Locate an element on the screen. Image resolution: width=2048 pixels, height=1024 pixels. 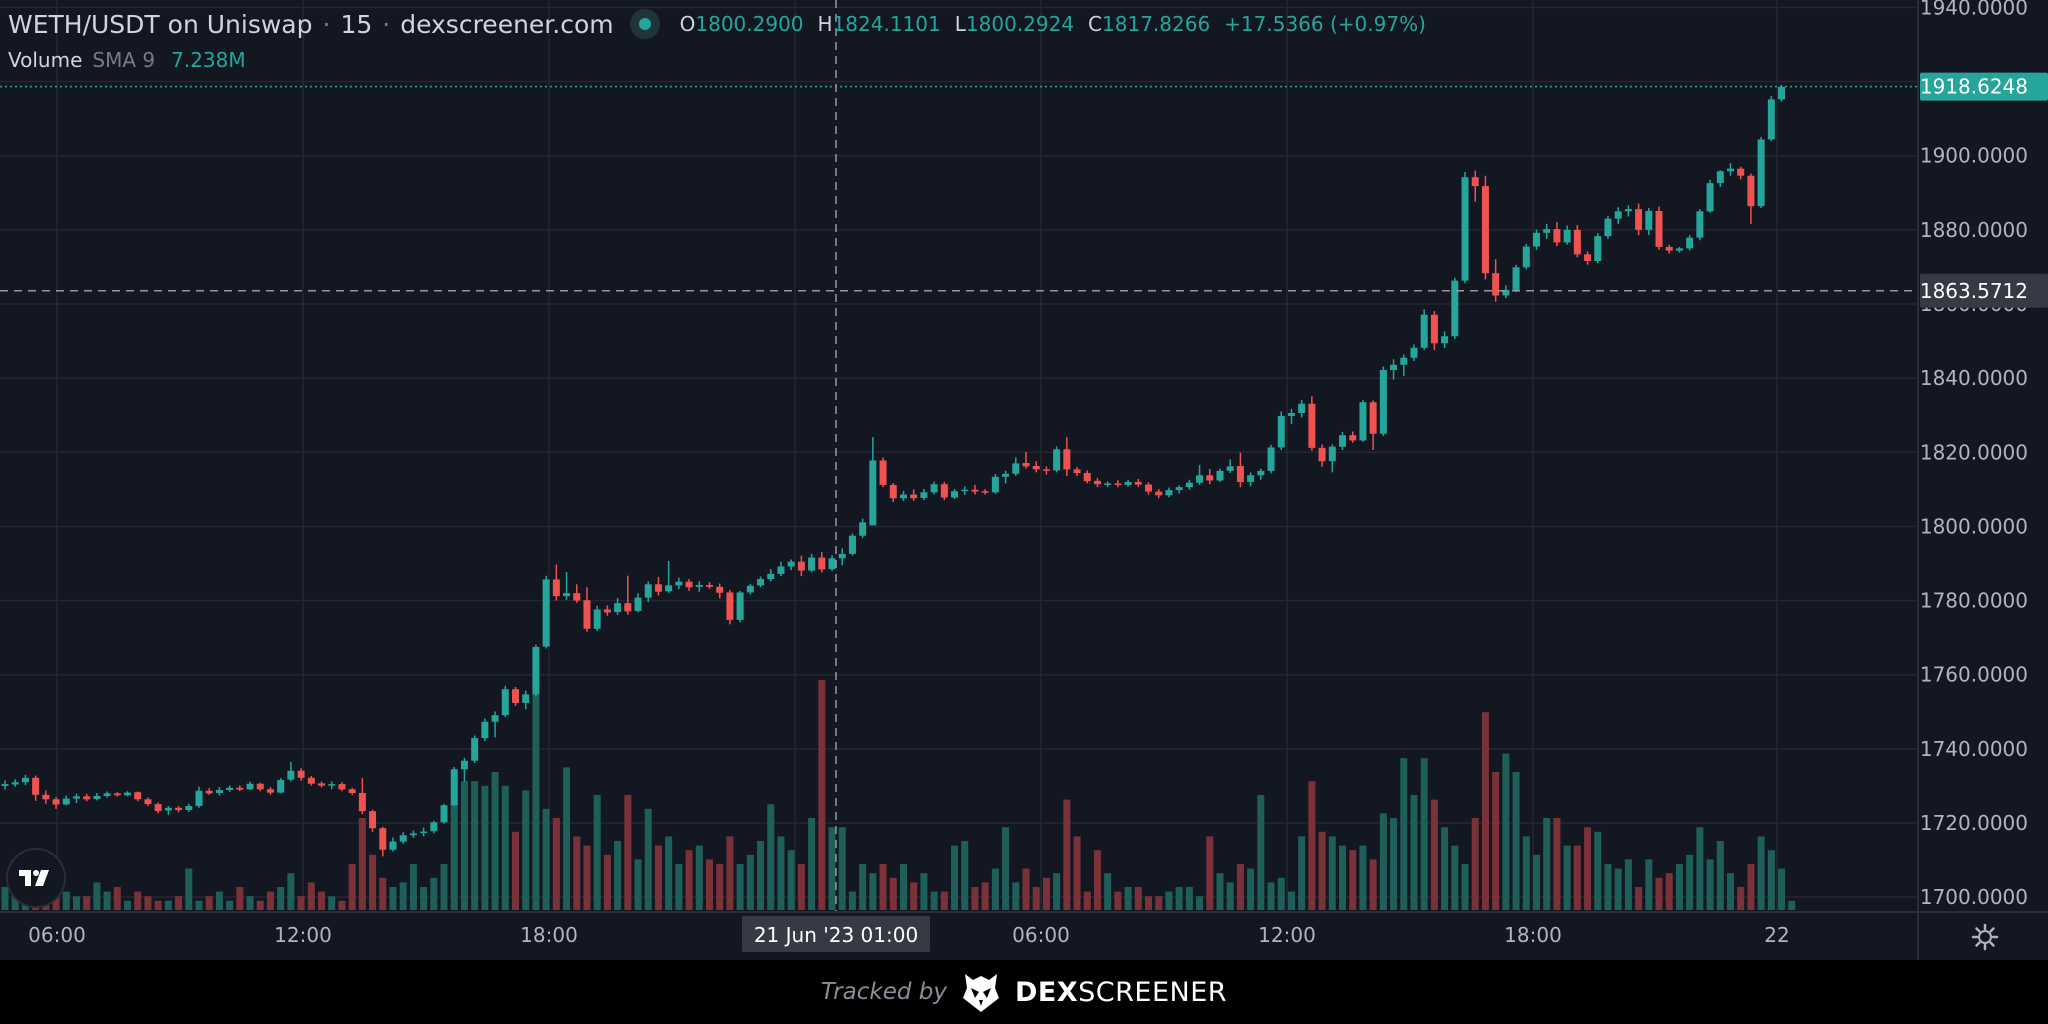
price-tick-label: 1780.0000 is located at coordinates (1974, 601).